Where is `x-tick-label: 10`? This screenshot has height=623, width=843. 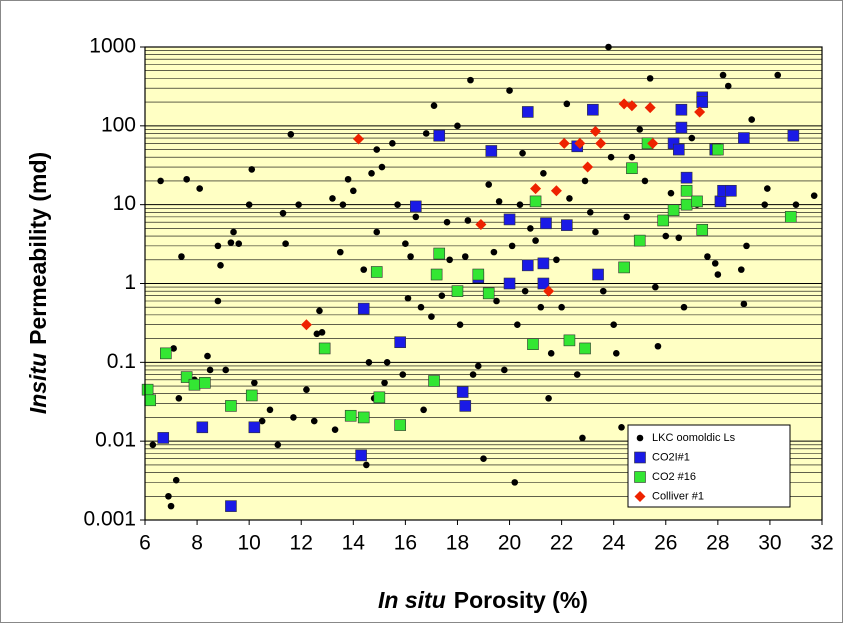
x-tick-label: 10 is located at coordinates (248, 543).